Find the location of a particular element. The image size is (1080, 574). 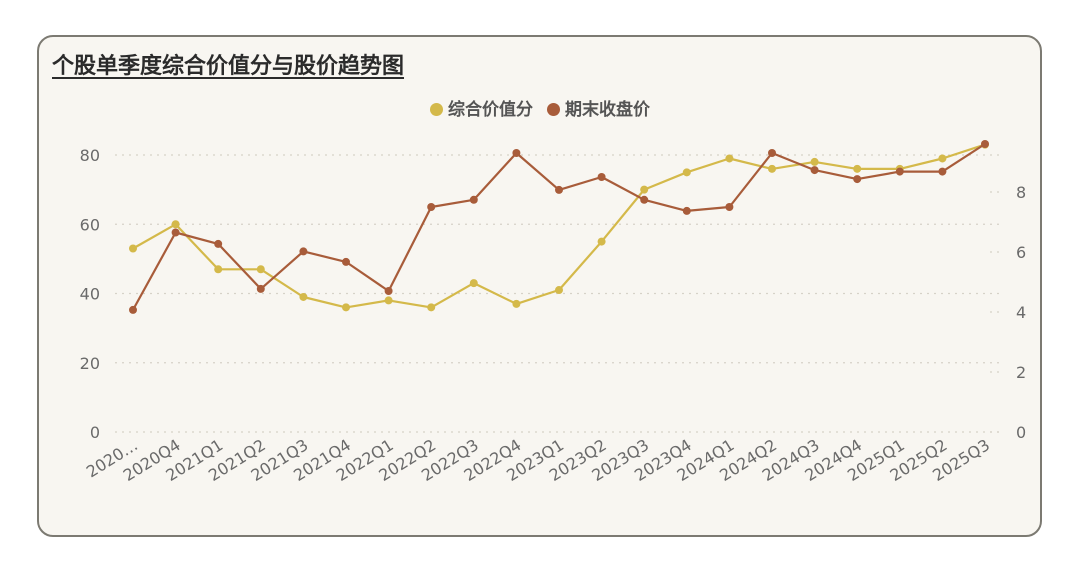

y-right-tick-label: 2 is located at coordinates (1021, 372).